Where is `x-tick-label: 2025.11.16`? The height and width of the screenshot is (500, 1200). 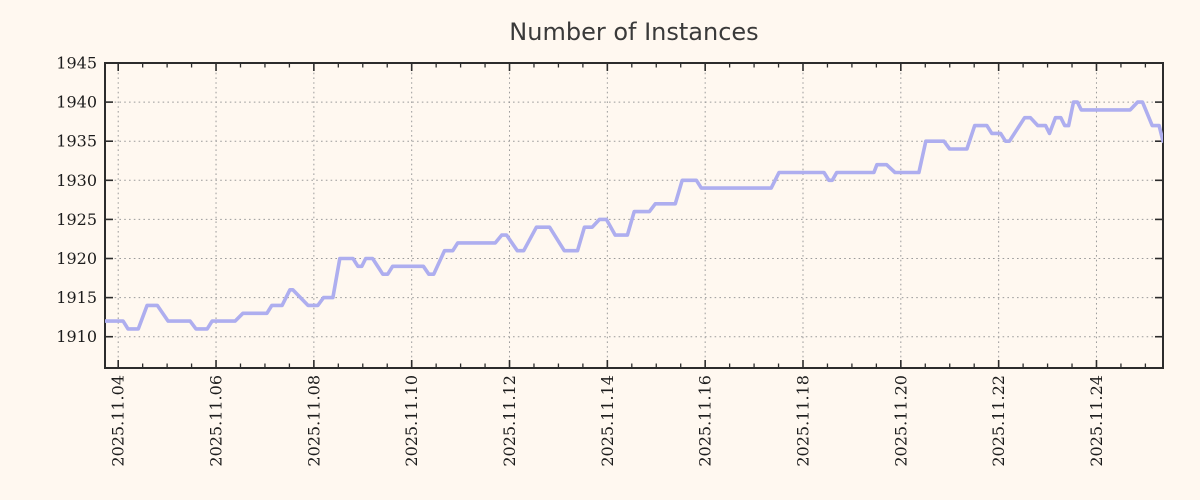
x-tick-label: 2025.11.16 is located at coordinates (705, 421).